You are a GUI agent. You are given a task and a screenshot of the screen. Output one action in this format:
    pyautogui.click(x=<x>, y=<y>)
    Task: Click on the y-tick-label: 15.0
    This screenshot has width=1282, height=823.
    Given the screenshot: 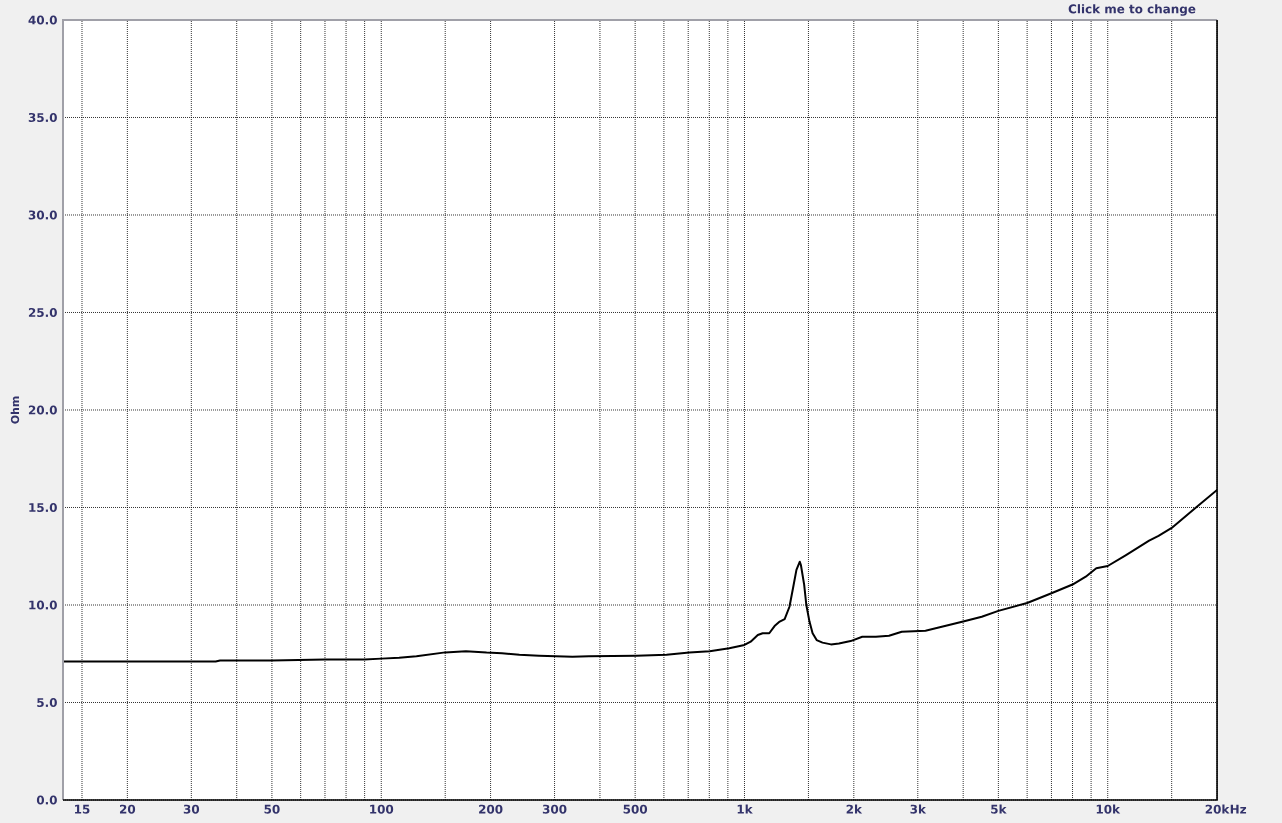 What is the action you would take?
    pyautogui.click(x=43, y=507)
    